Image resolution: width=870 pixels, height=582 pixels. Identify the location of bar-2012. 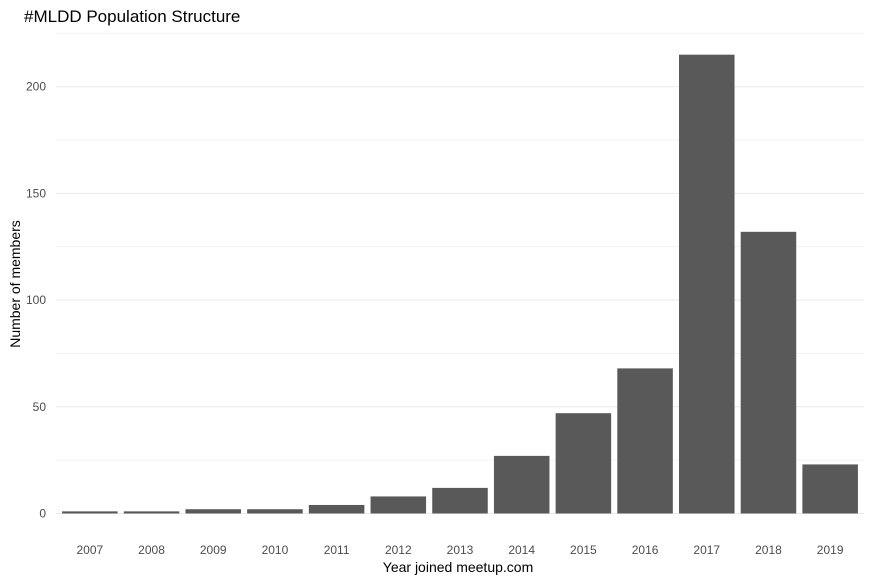
(398, 505).